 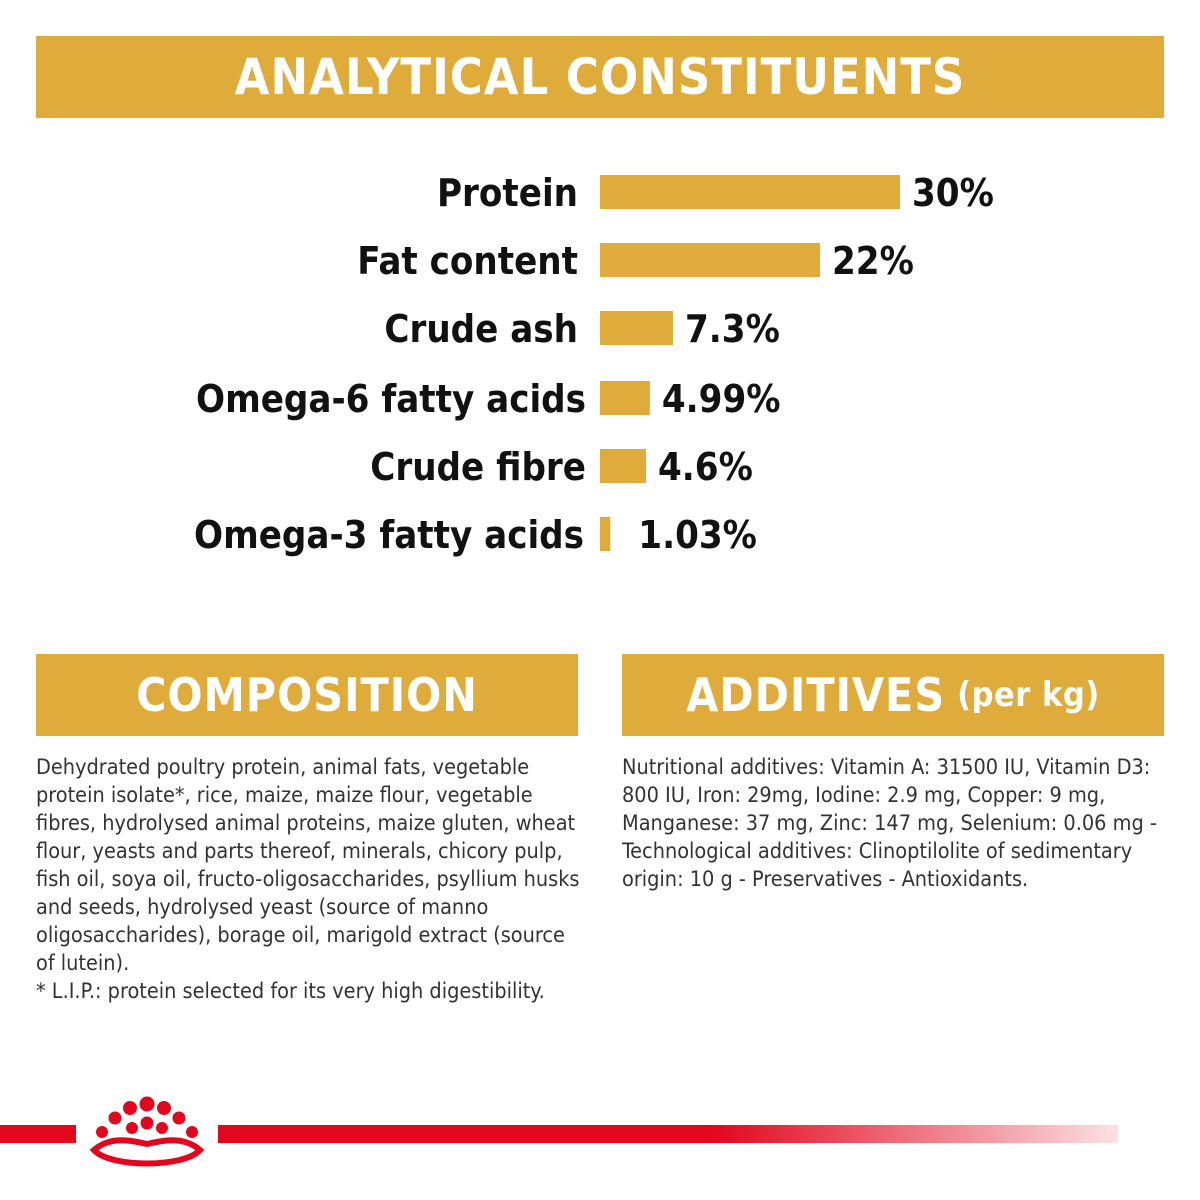 I want to click on category-label: Fat content, so click(x=467, y=261).